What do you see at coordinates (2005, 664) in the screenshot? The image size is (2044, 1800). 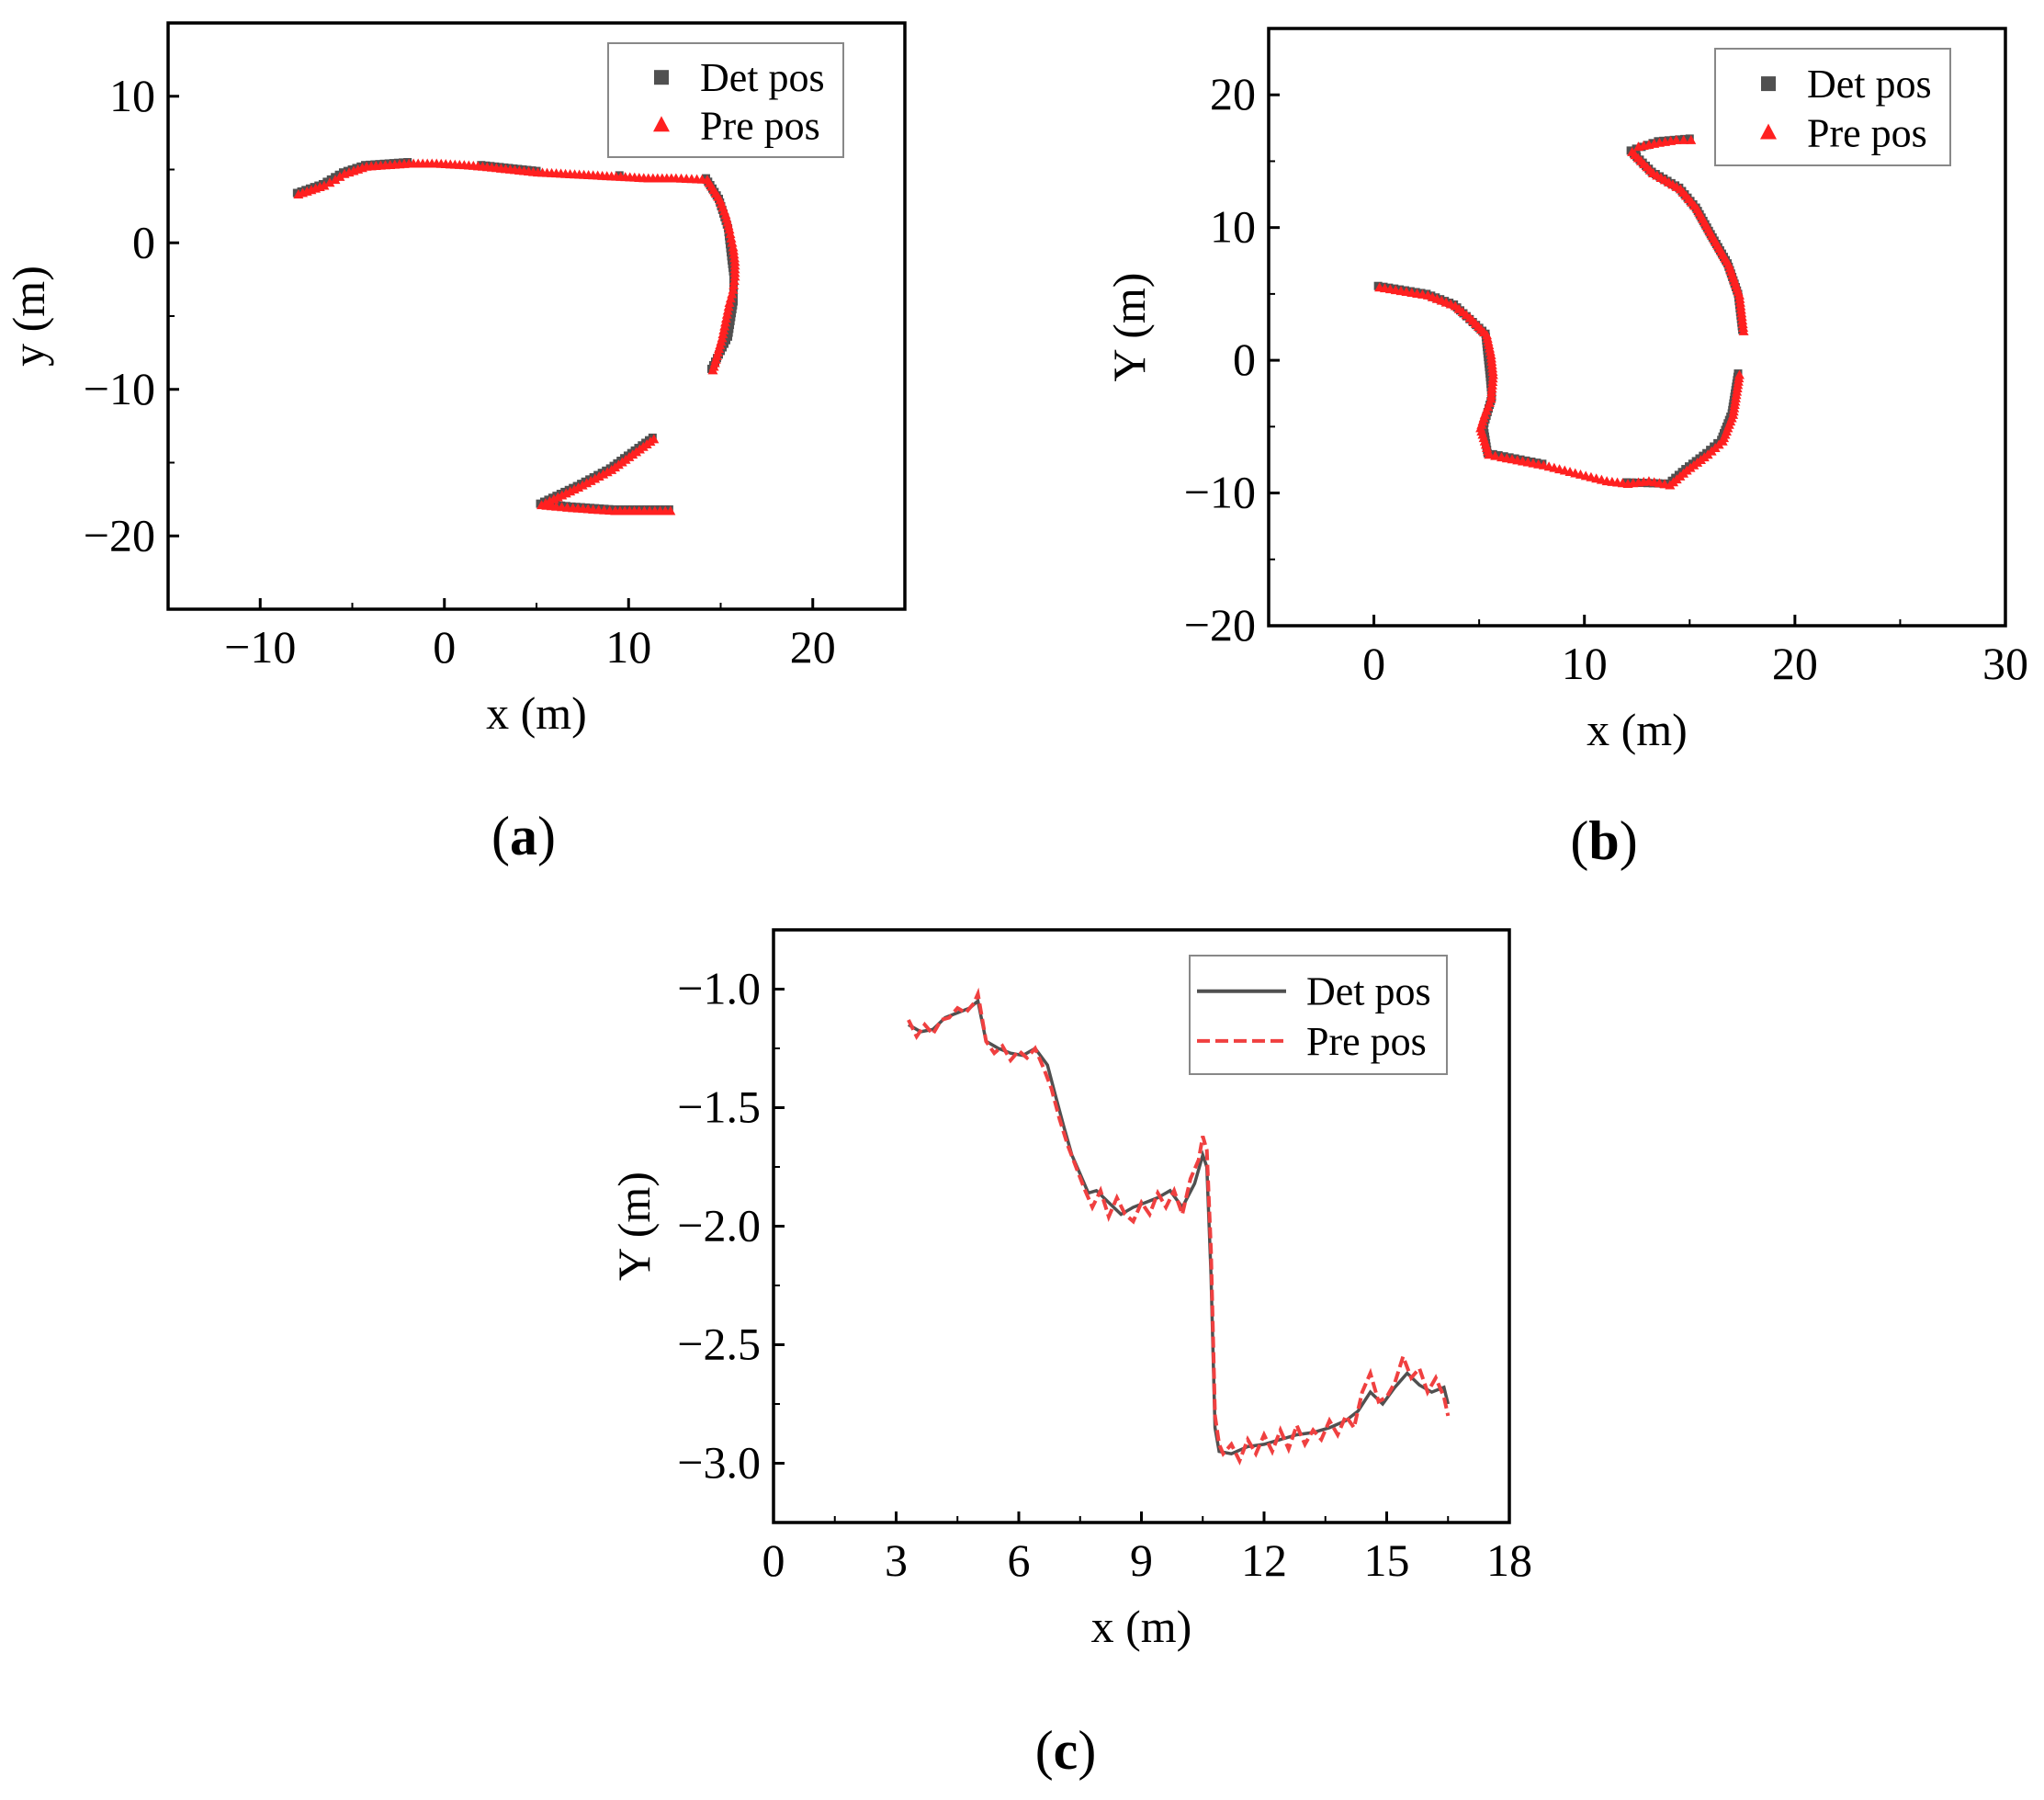 I see `x-tick-label: 30` at bounding box center [2005, 664].